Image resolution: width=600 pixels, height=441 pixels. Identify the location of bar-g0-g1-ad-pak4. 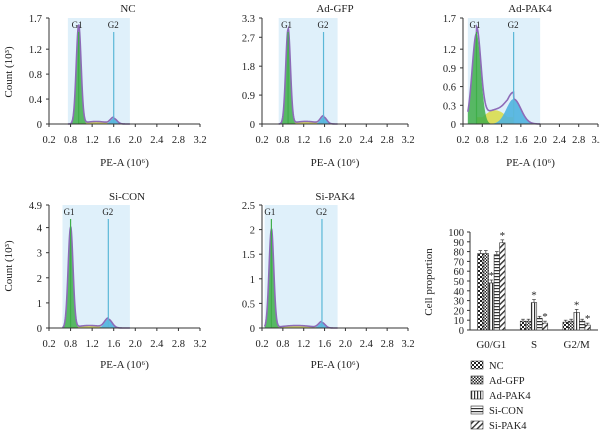
(491, 306).